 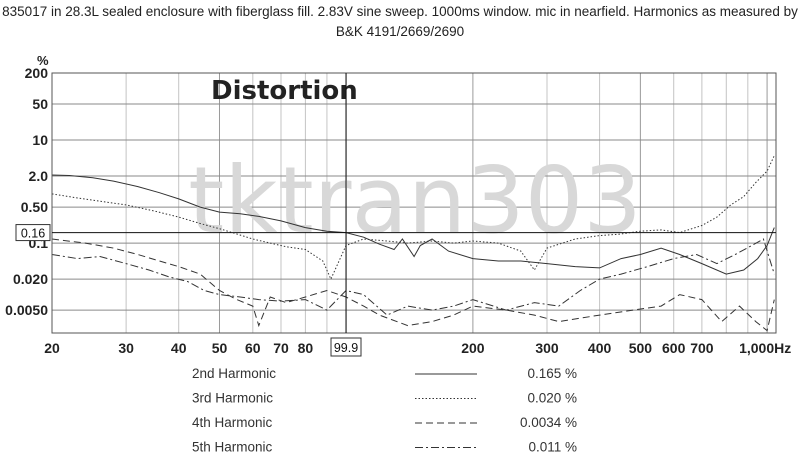 What do you see at coordinates (30, 279) in the screenshot?
I see `y-tick-label: 0.020` at bounding box center [30, 279].